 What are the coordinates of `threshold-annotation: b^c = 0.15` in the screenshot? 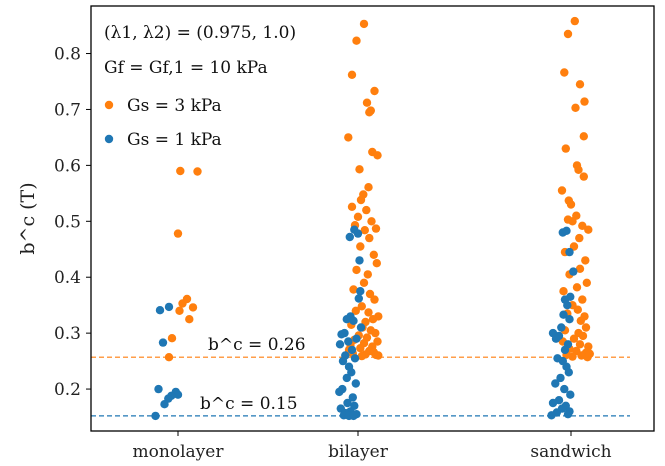 It's located at (249, 404).